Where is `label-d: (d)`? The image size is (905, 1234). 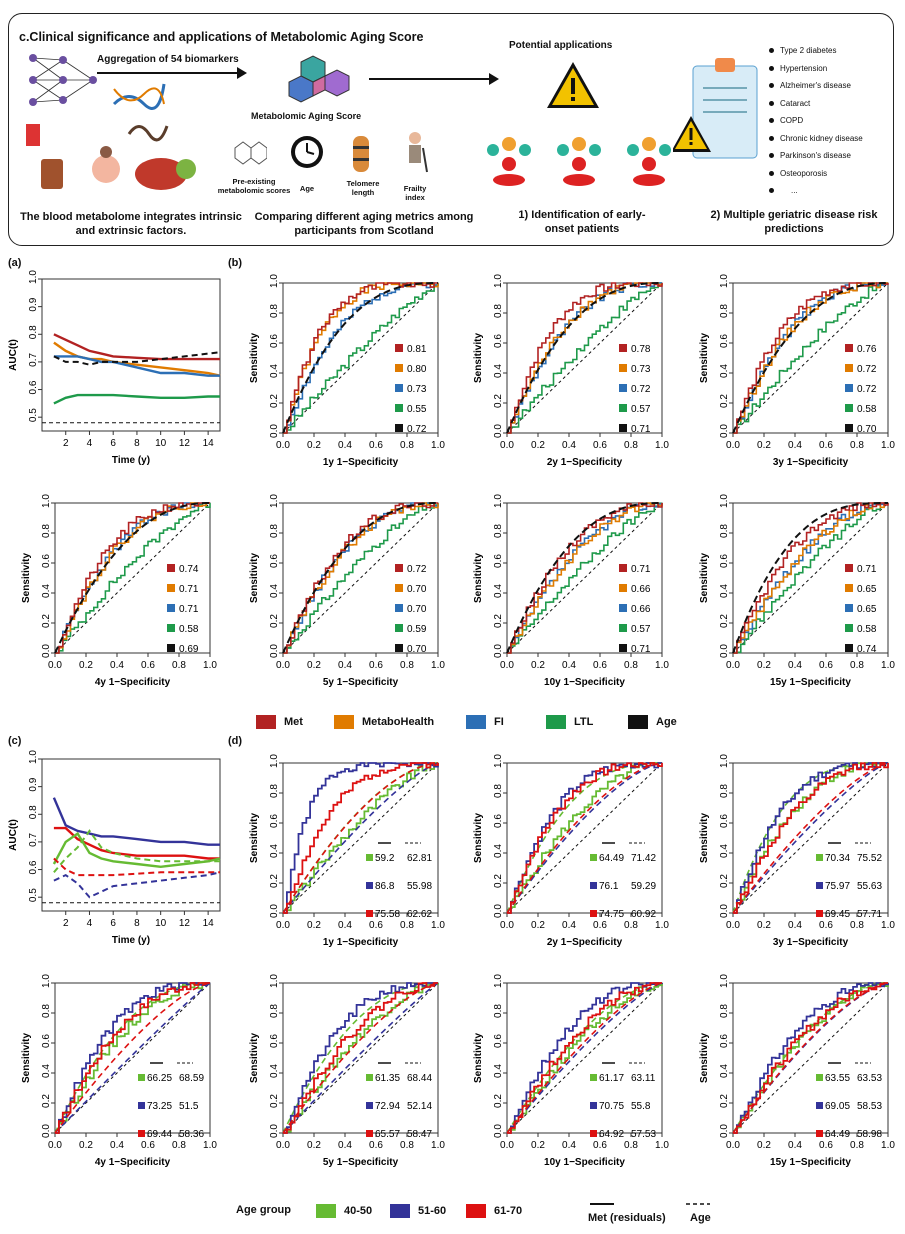
label-d: (d) is located at coordinates (235, 741).